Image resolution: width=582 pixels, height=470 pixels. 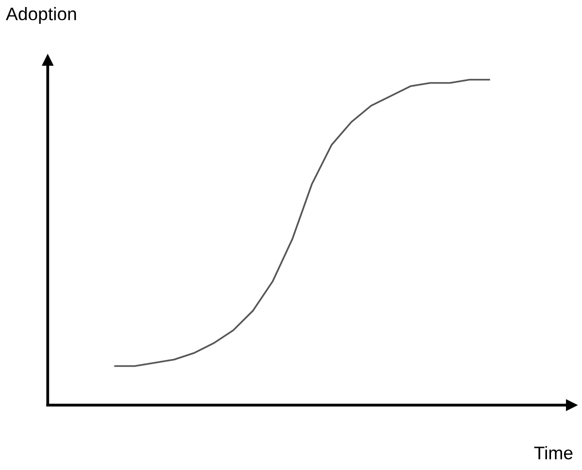 I want to click on y-axis-title: Adoption, so click(x=41, y=15).